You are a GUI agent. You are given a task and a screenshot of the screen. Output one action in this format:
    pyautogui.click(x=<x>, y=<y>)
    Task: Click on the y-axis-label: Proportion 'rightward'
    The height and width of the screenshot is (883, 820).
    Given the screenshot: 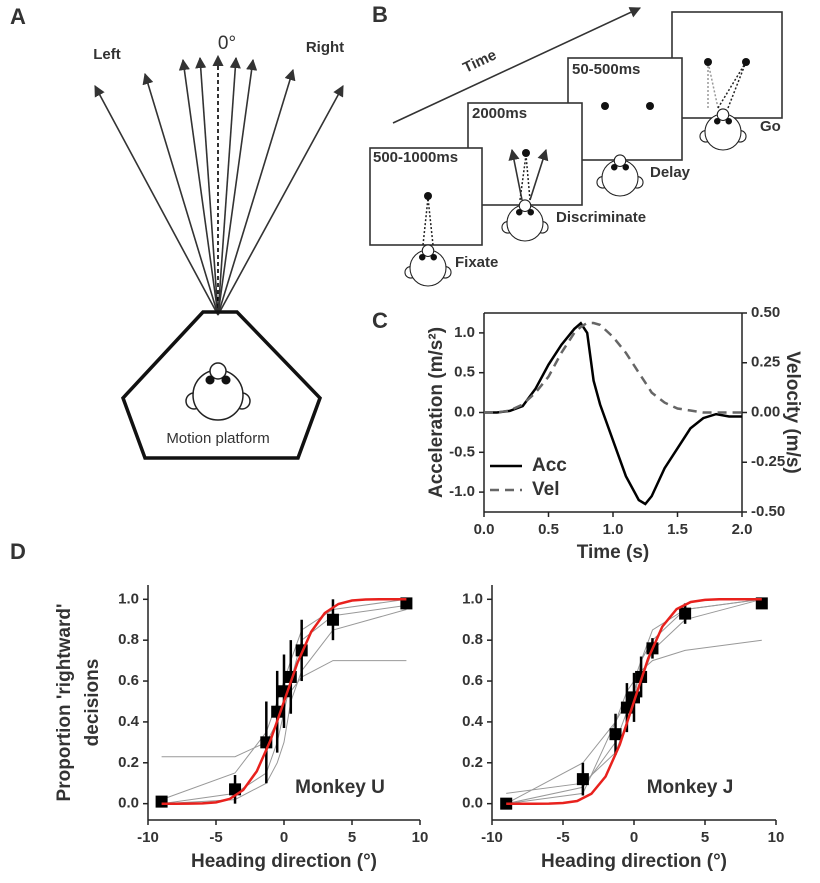 What is the action you would take?
    pyautogui.click(x=64, y=703)
    